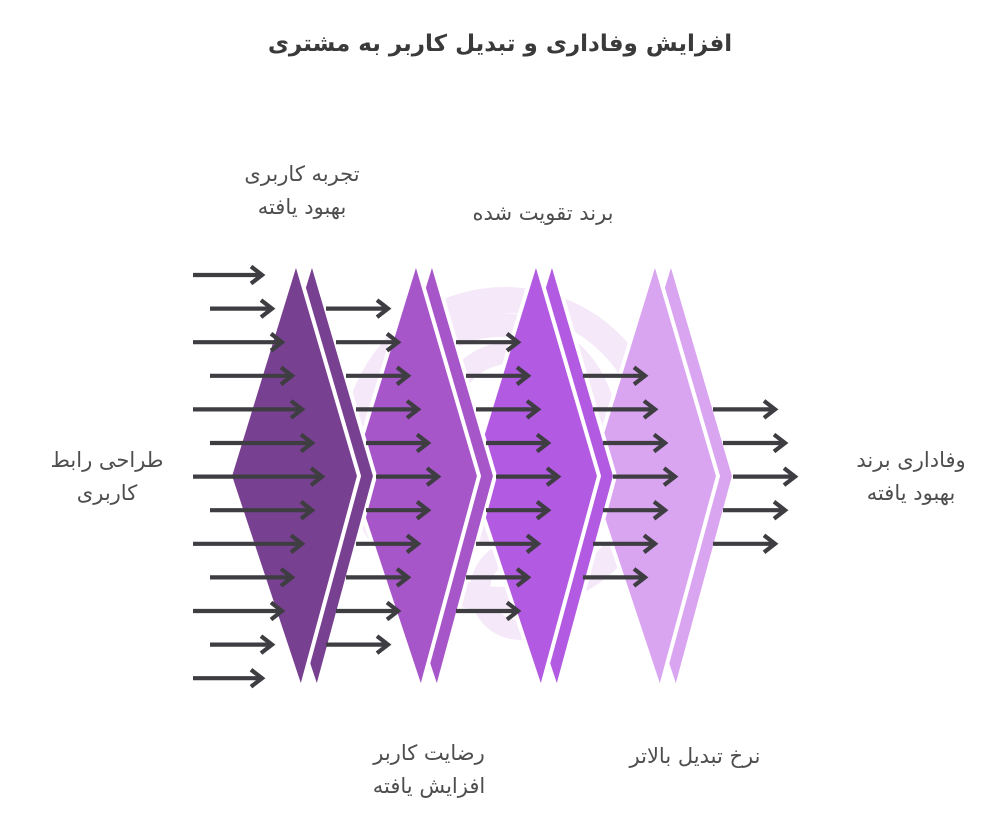  Describe the element at coordinates (107, 460) in the screenshot. I see `label-ui-design-line1: طراحی رابط` at that location.